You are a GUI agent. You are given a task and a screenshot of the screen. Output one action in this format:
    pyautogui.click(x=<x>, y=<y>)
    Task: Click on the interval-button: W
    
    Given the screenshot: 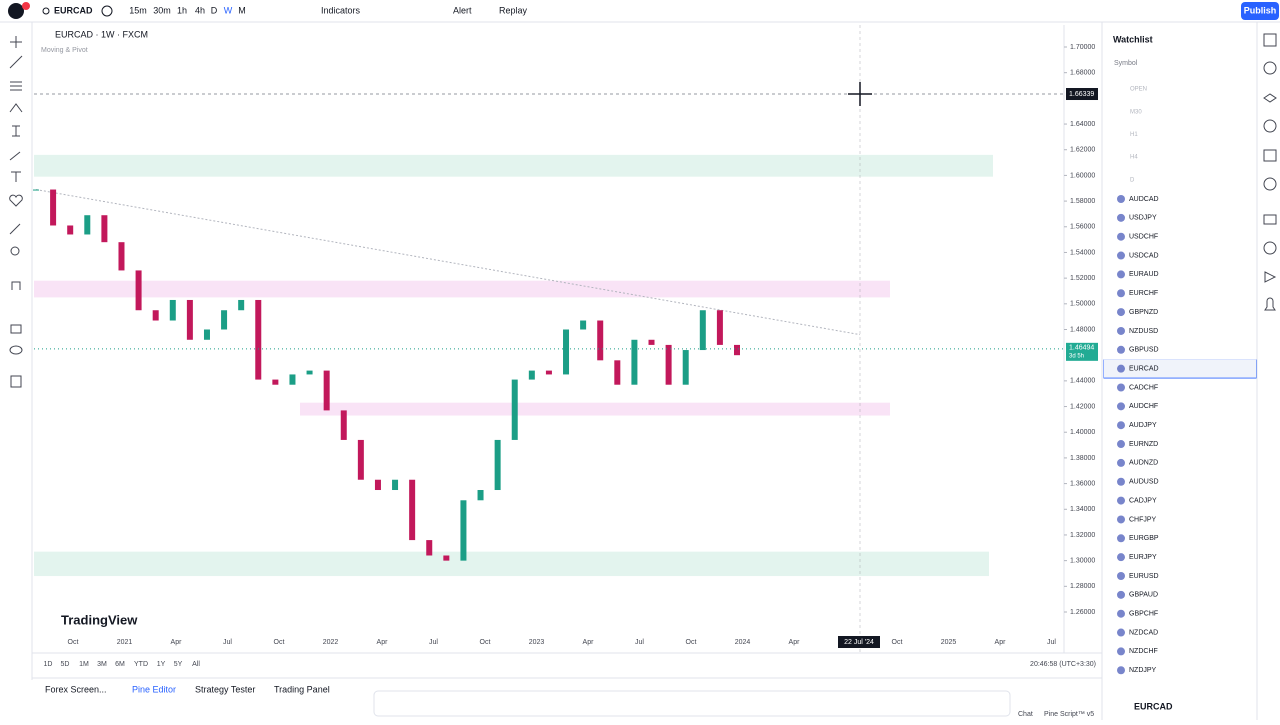 What is the action you would take?
    pyautogui.click(x=228, y=10)
    